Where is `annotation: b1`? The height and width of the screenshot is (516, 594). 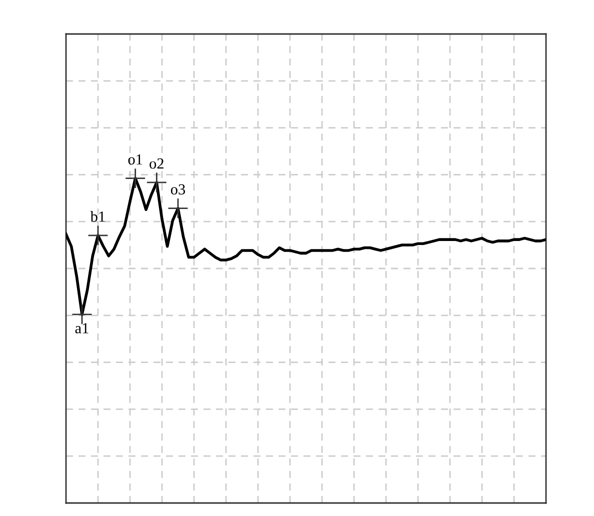
annotation: b1 is located at coordinates (97, 216).